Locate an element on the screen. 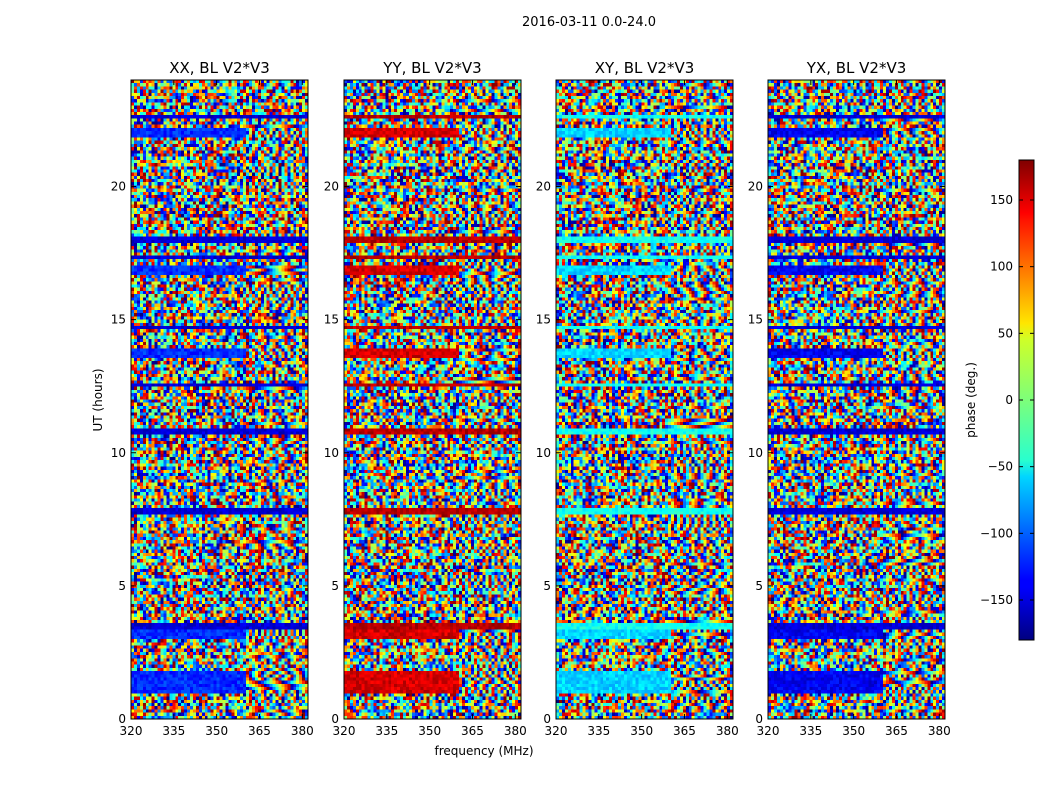 The height and width of the screenshot is (800, 1050). colorbar-tick-label: 50 is located at coordinates (1005, 333).